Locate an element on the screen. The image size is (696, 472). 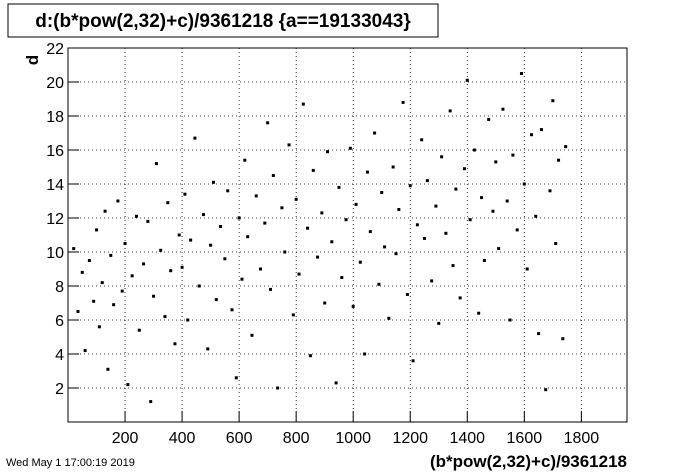
y-tick-label: 6 is located at coordinates (59, 321).